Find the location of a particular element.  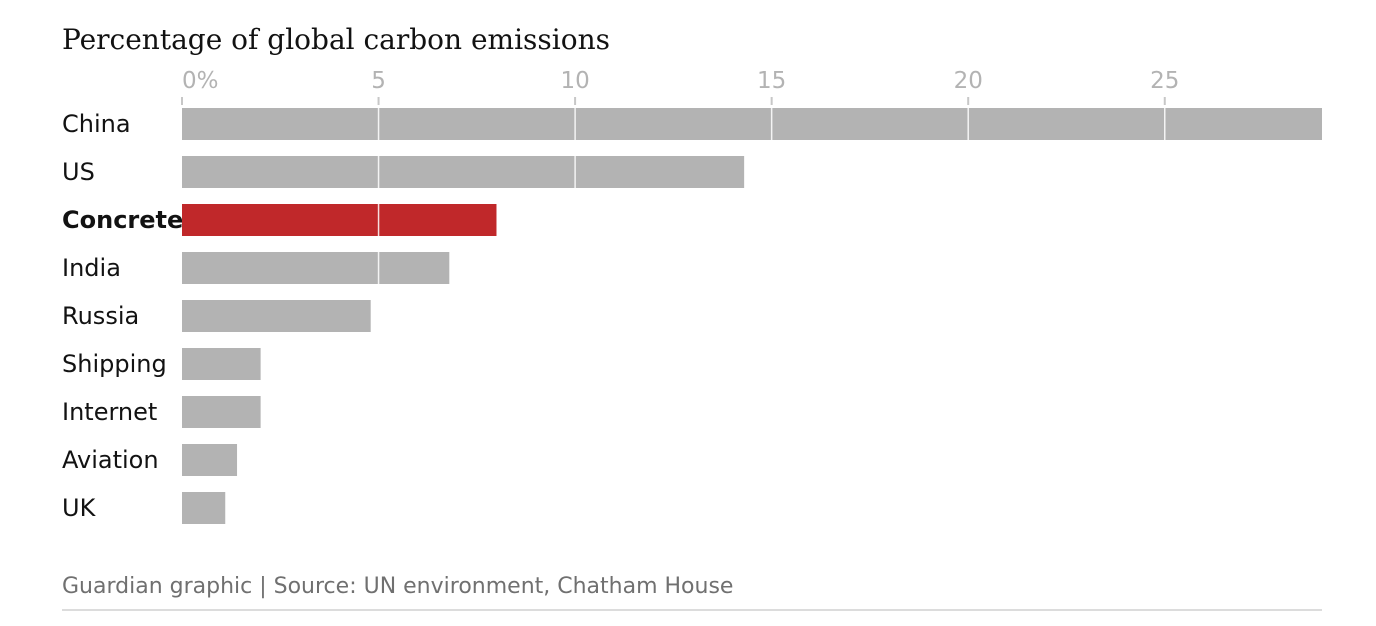

x-tick-label: 25 is located at coordinates (1164, 81).